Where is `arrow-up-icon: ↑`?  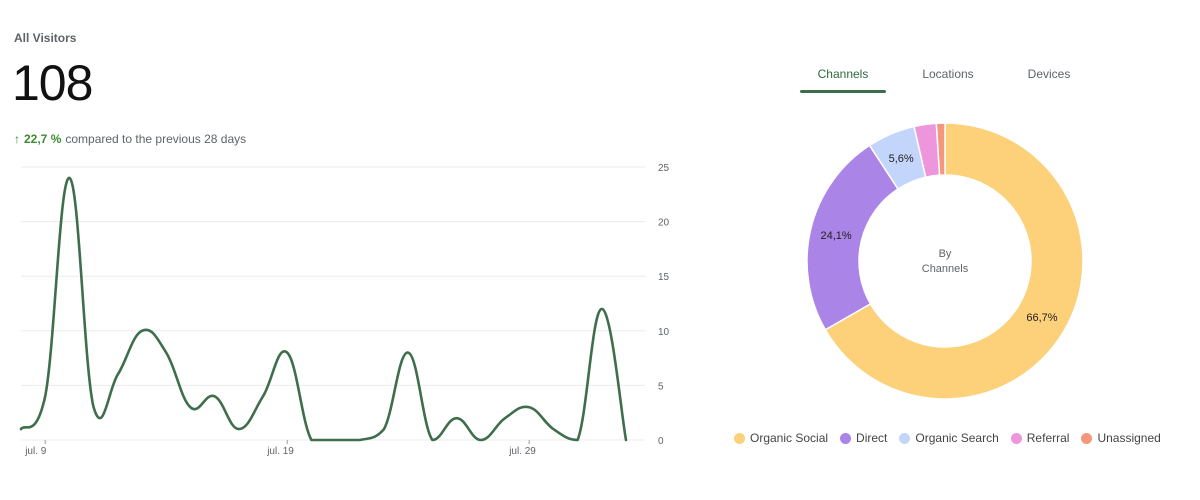 arrow-up-icon: ↑ is located at coordinates (17, 139).